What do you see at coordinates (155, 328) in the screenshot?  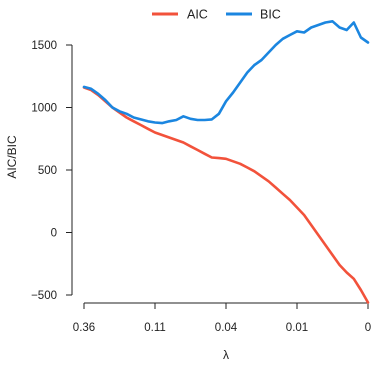 I see `x-tick-label: 0.11` at bounding box center [155, 328].